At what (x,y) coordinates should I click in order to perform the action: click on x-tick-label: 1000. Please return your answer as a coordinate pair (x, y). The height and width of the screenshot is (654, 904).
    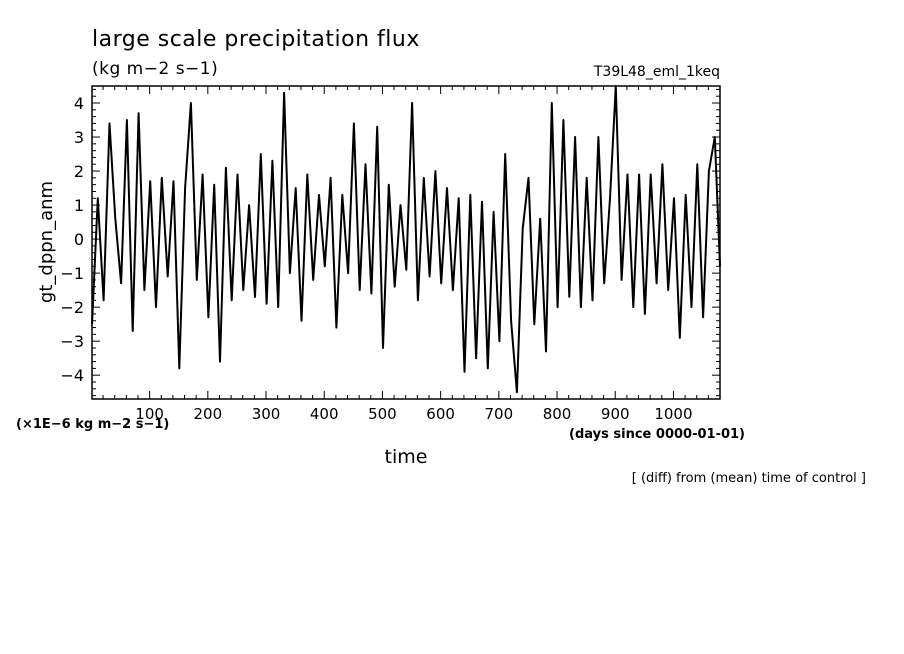
    Looking at the image, I should click on (673, 414).